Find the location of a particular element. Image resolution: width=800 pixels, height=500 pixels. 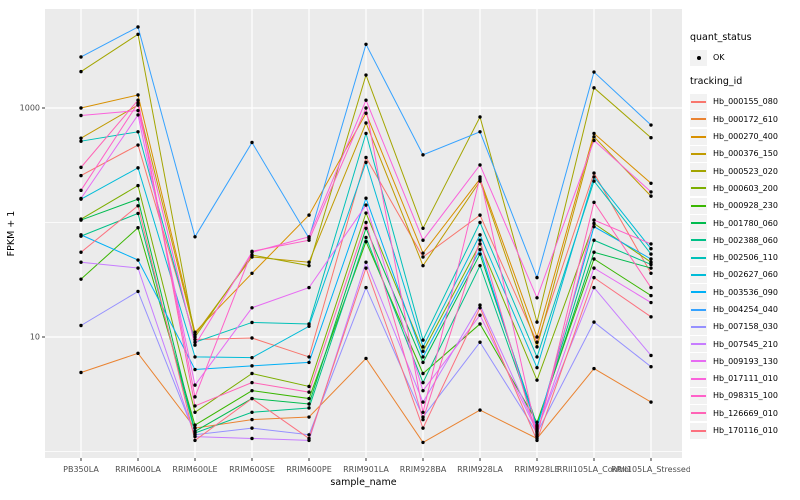

legend-item-ok: OK is located at coordinates (745, 57).